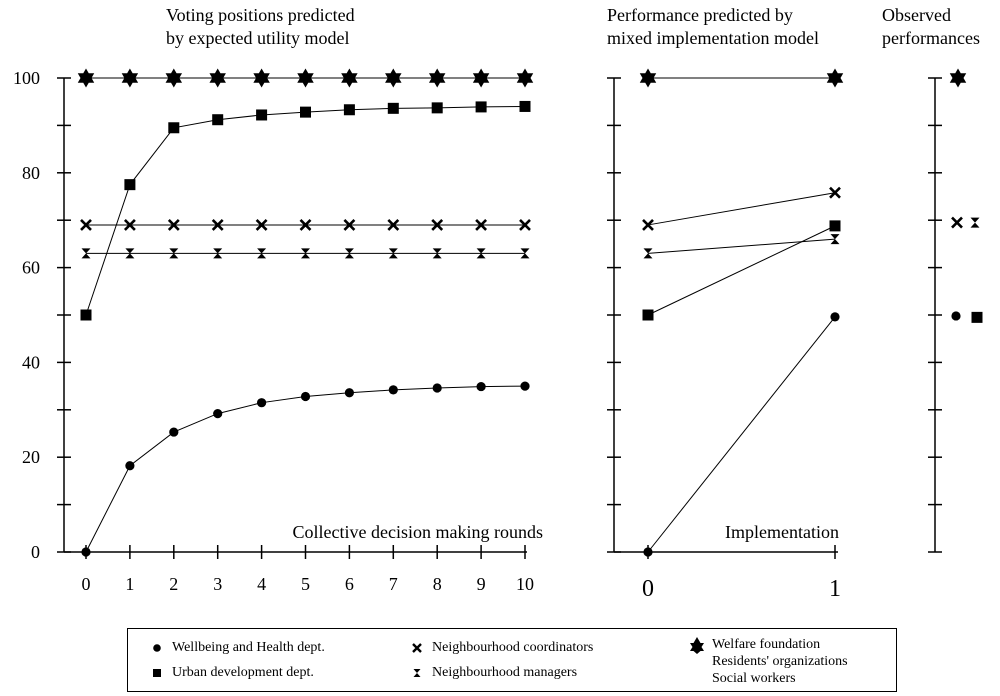 This screenshot has width=1000, height=696. Describe the element at coordinates (975, 222) in the screenshot. I see `right-point-hourglass` at that location.